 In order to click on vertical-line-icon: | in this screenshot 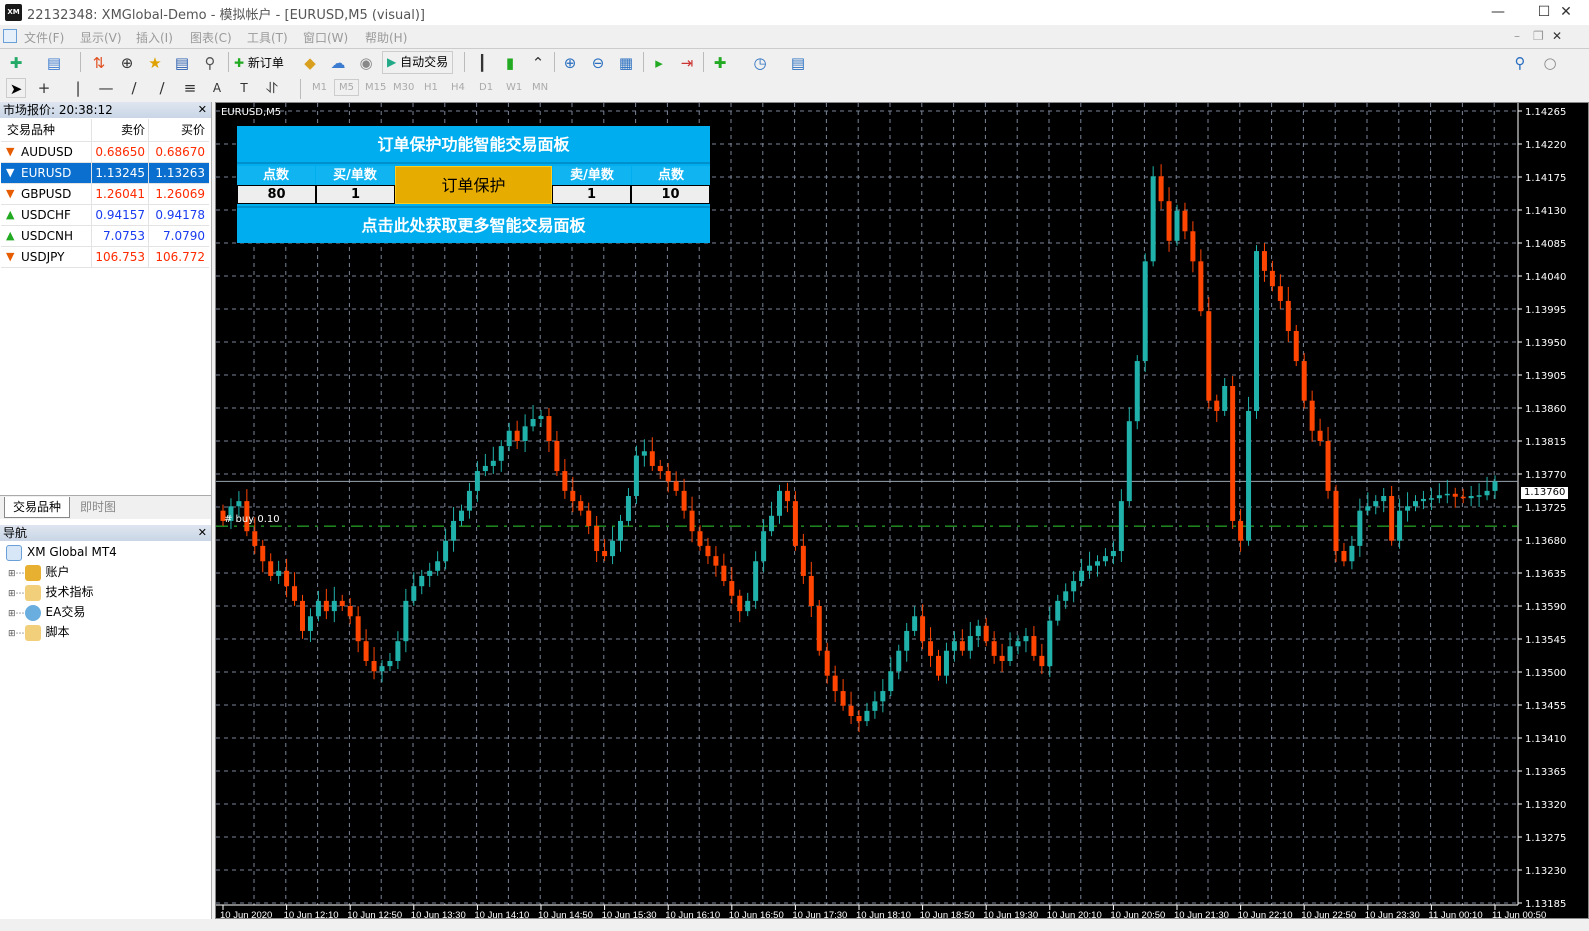, I will do `click(78, 88)`.